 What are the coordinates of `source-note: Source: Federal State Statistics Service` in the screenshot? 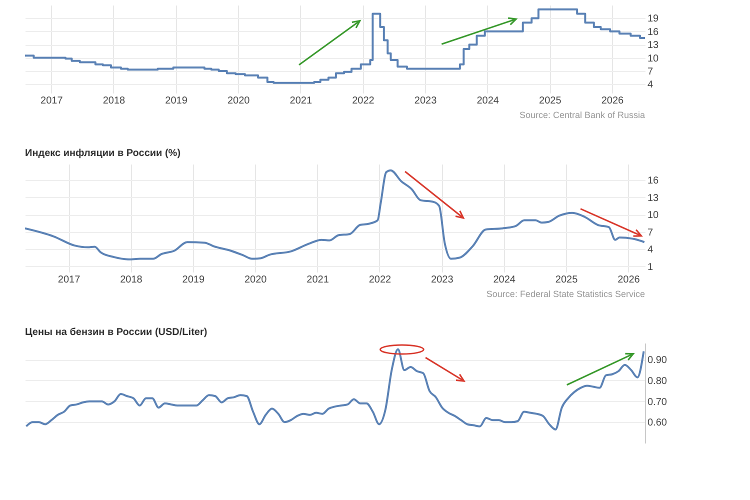 It's located at (565, 294).